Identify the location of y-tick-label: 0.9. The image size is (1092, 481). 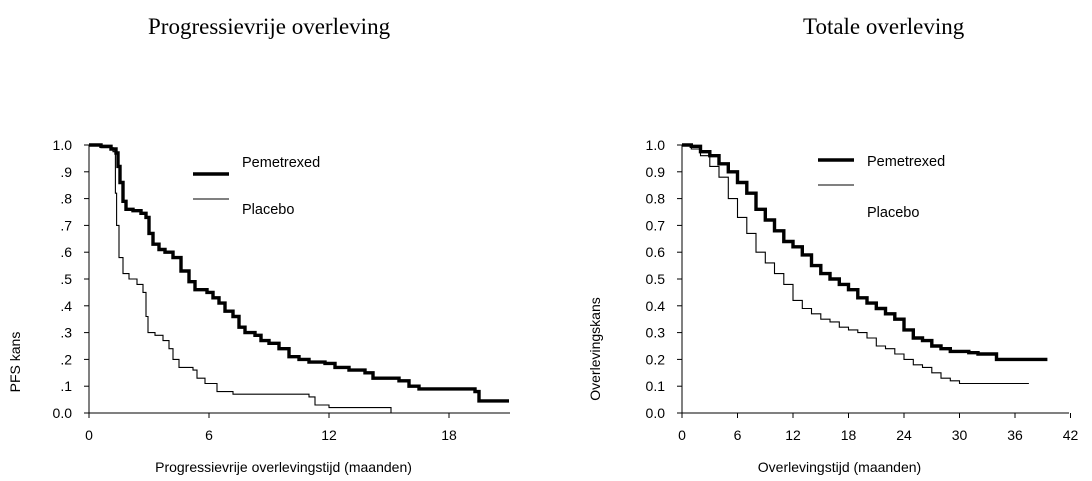
(656, 172).